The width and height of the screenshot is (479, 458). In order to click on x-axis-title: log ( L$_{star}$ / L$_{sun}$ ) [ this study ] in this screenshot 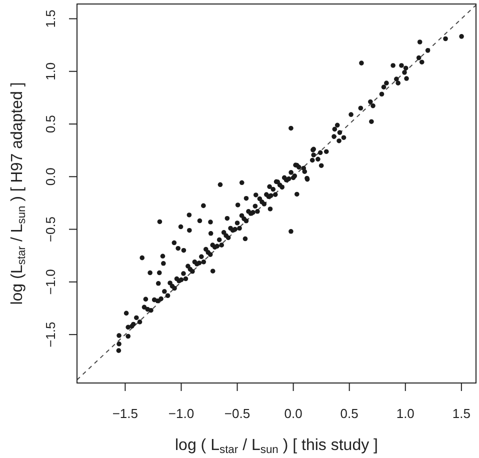, I will do `click(276, 446)`.